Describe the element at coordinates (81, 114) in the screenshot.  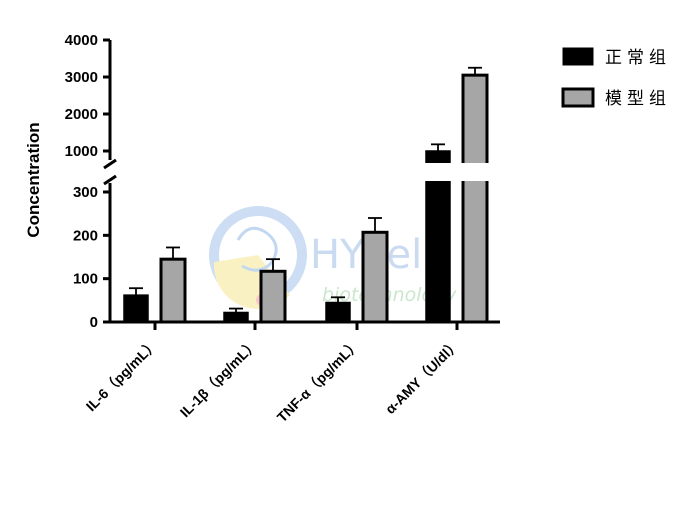
I see `y-tick-label: 2000` at that location.